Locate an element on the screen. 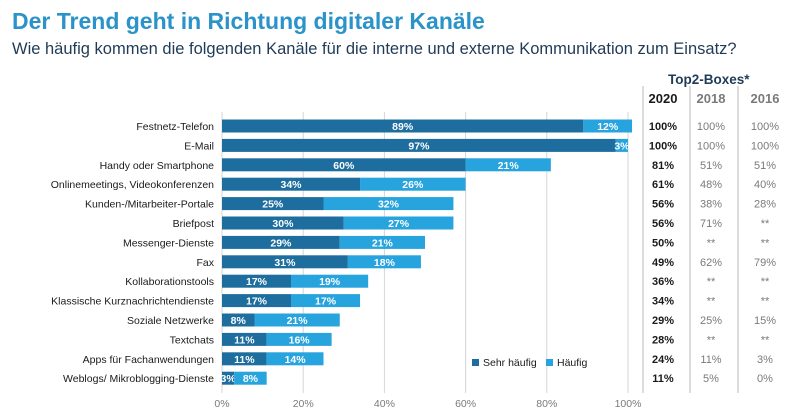 Image resolution: width=800 pixels, height=419 pixels. top2-value: 0% is located at coordinates (765, 379).